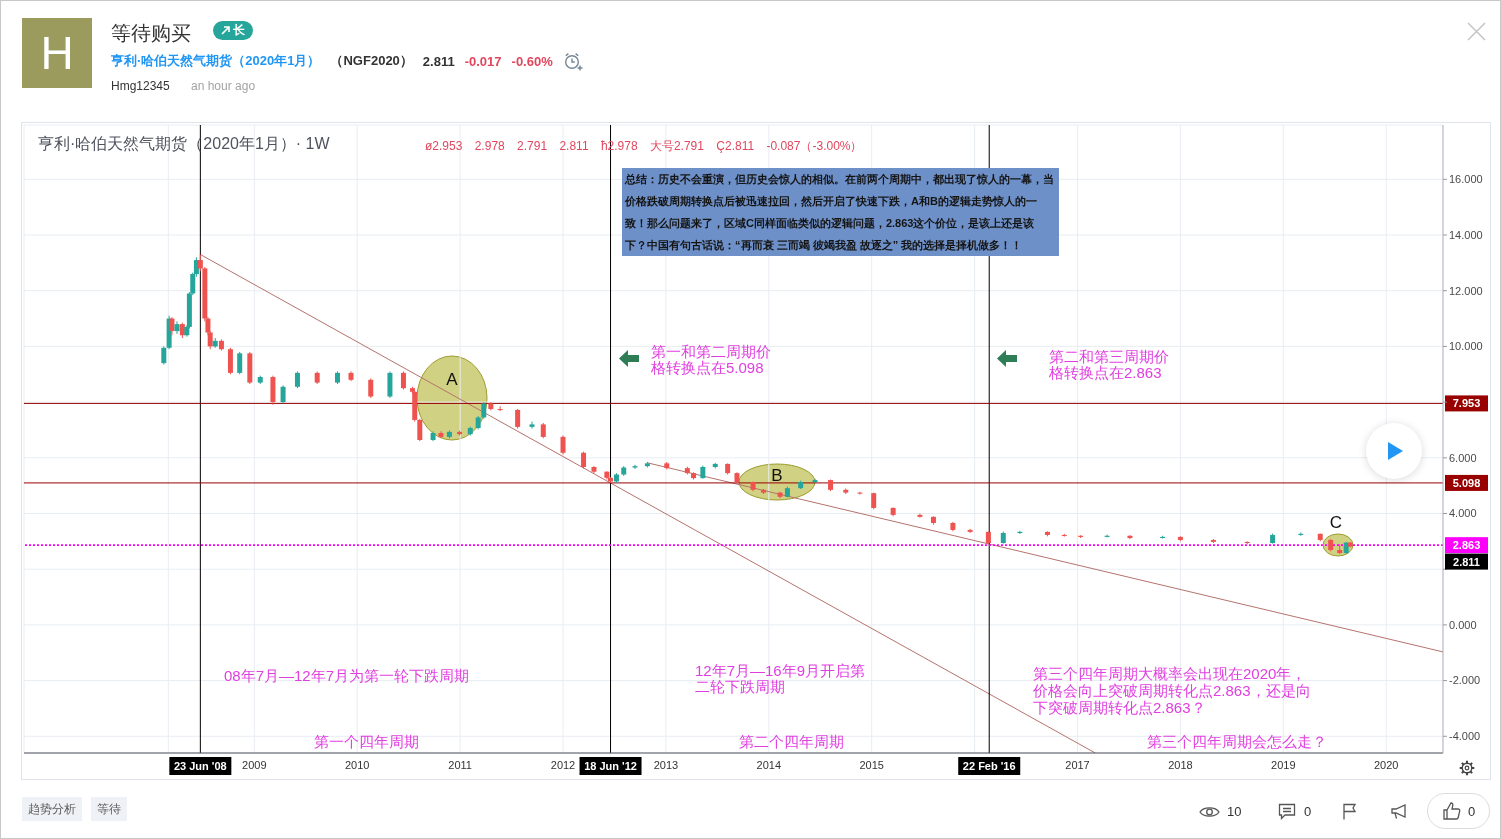  I want to click on y-tick-label: -4.000, so click(1465, 736).